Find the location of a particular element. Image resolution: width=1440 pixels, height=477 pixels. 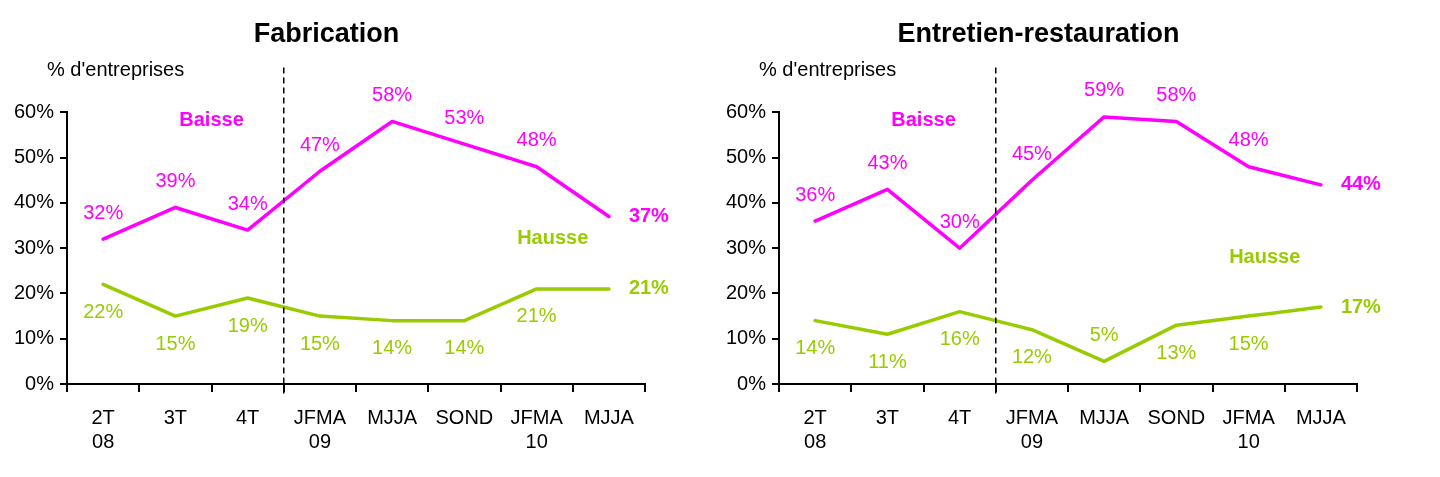

chart-title: Fabrication is located at coordinates (326, 32).